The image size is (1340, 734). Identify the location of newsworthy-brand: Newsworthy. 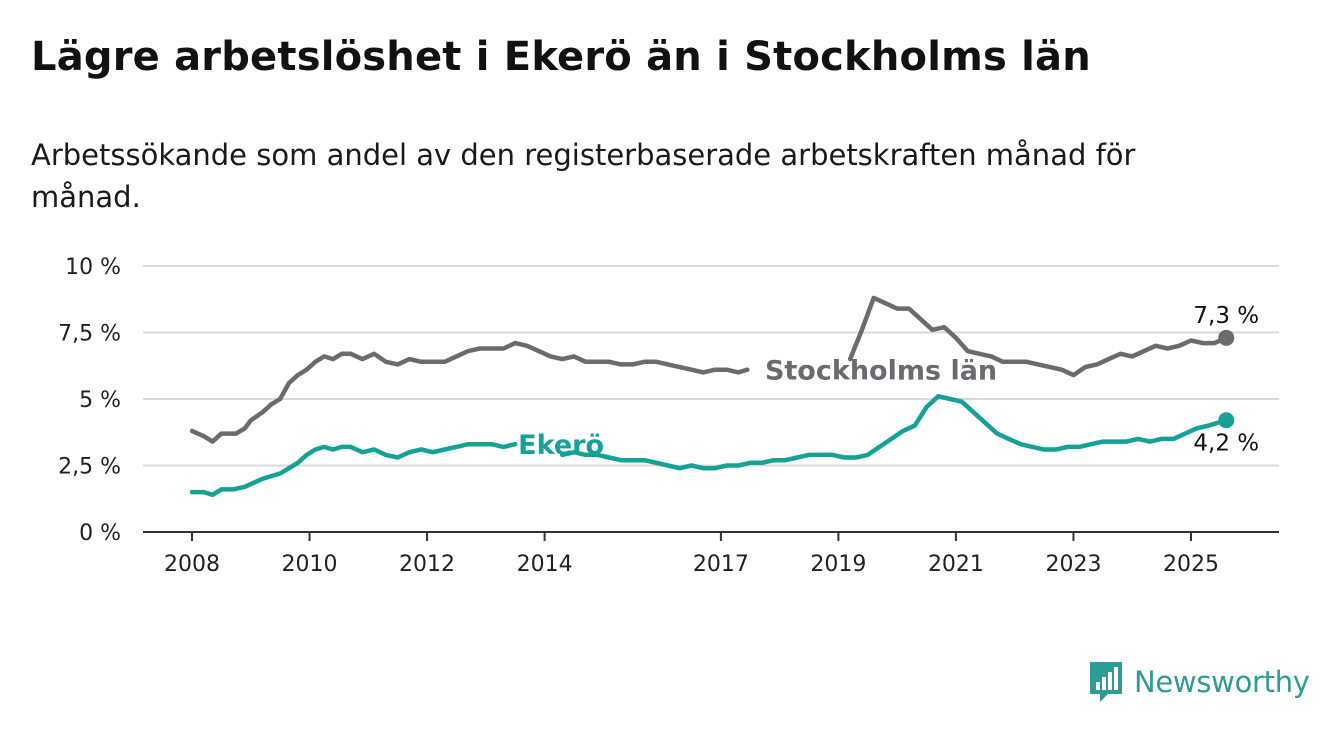
(1199, 682).